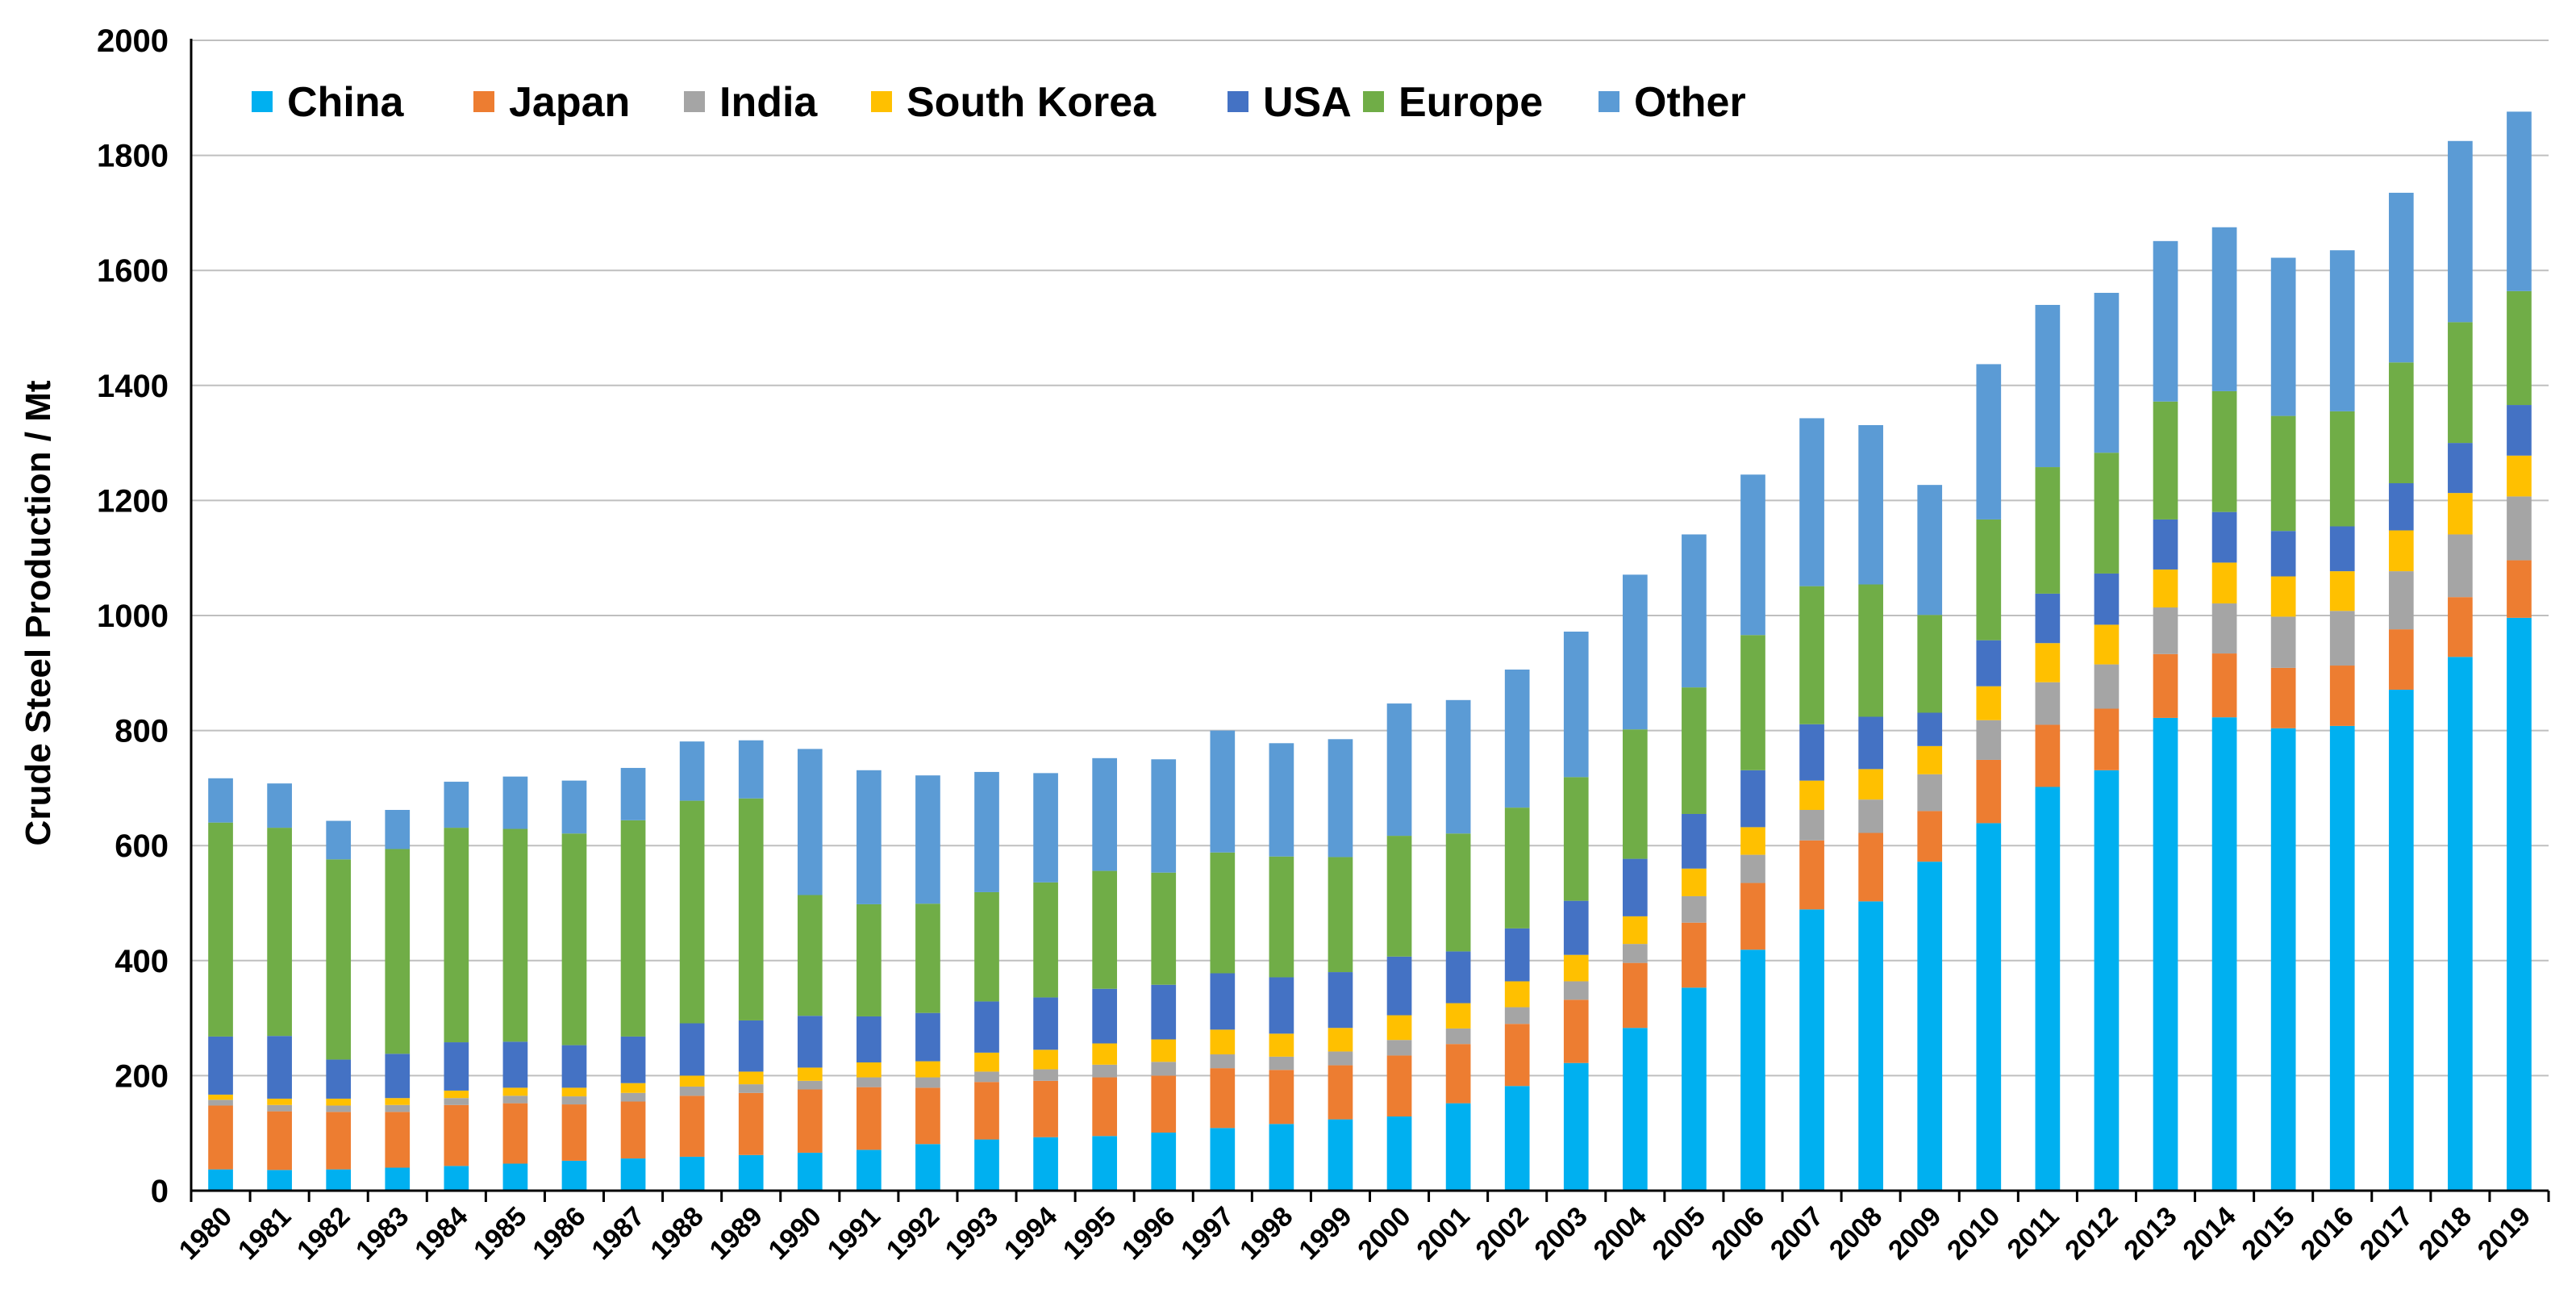  What do you see at coordinates (279, 1102) in the screenshot?
I see `bar-south-korea-1981` at bounding box center [279, 1102].